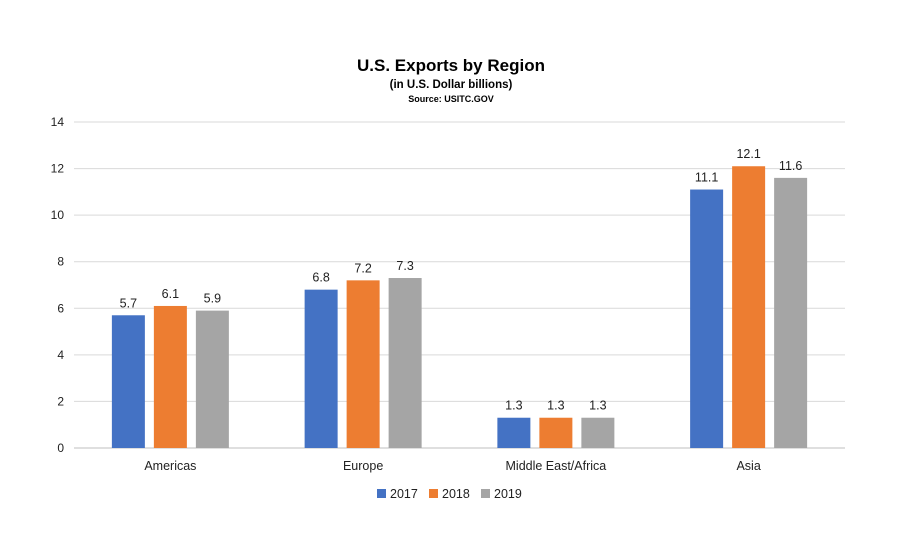  Describe the element at coordinates (456, 494) in the screenshot. I see `legend-label: 2018` at that location.